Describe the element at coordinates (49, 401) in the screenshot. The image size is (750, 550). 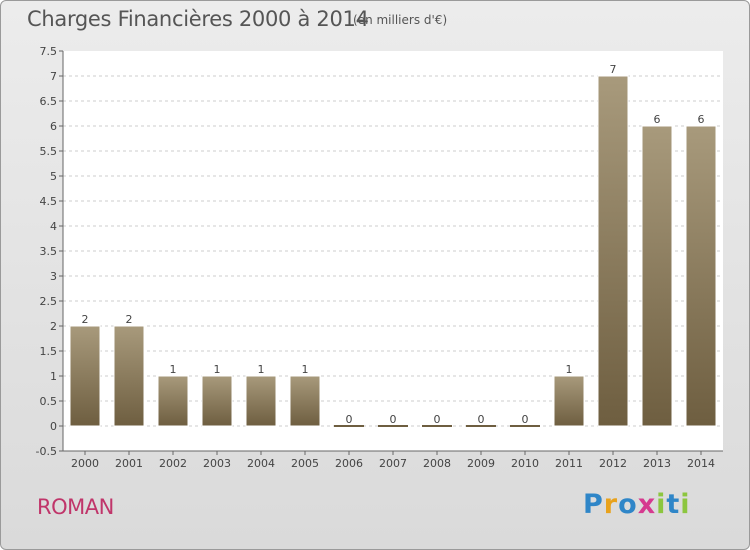
I see `y-tick-label: 0.5` at that location.